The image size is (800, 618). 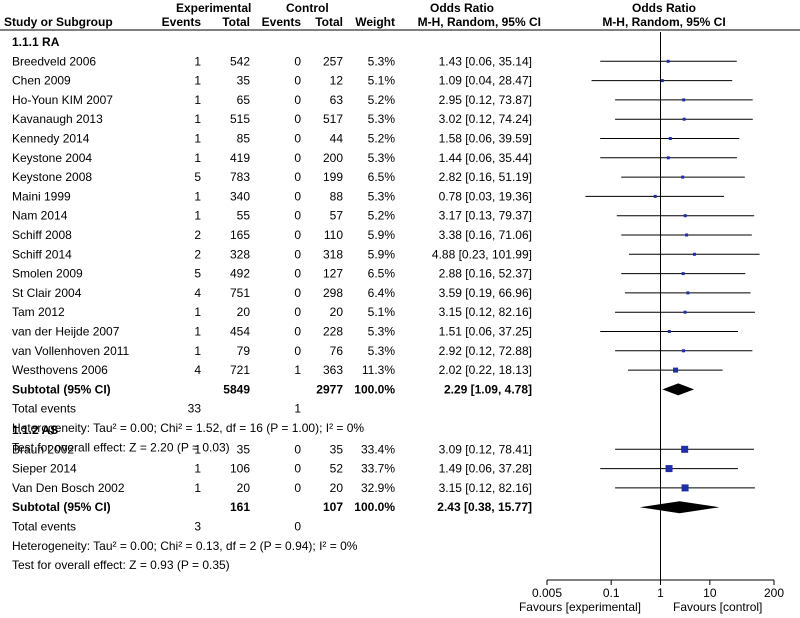 I want to click on study-name: Keystone 2004, so click(x=52, y=158).